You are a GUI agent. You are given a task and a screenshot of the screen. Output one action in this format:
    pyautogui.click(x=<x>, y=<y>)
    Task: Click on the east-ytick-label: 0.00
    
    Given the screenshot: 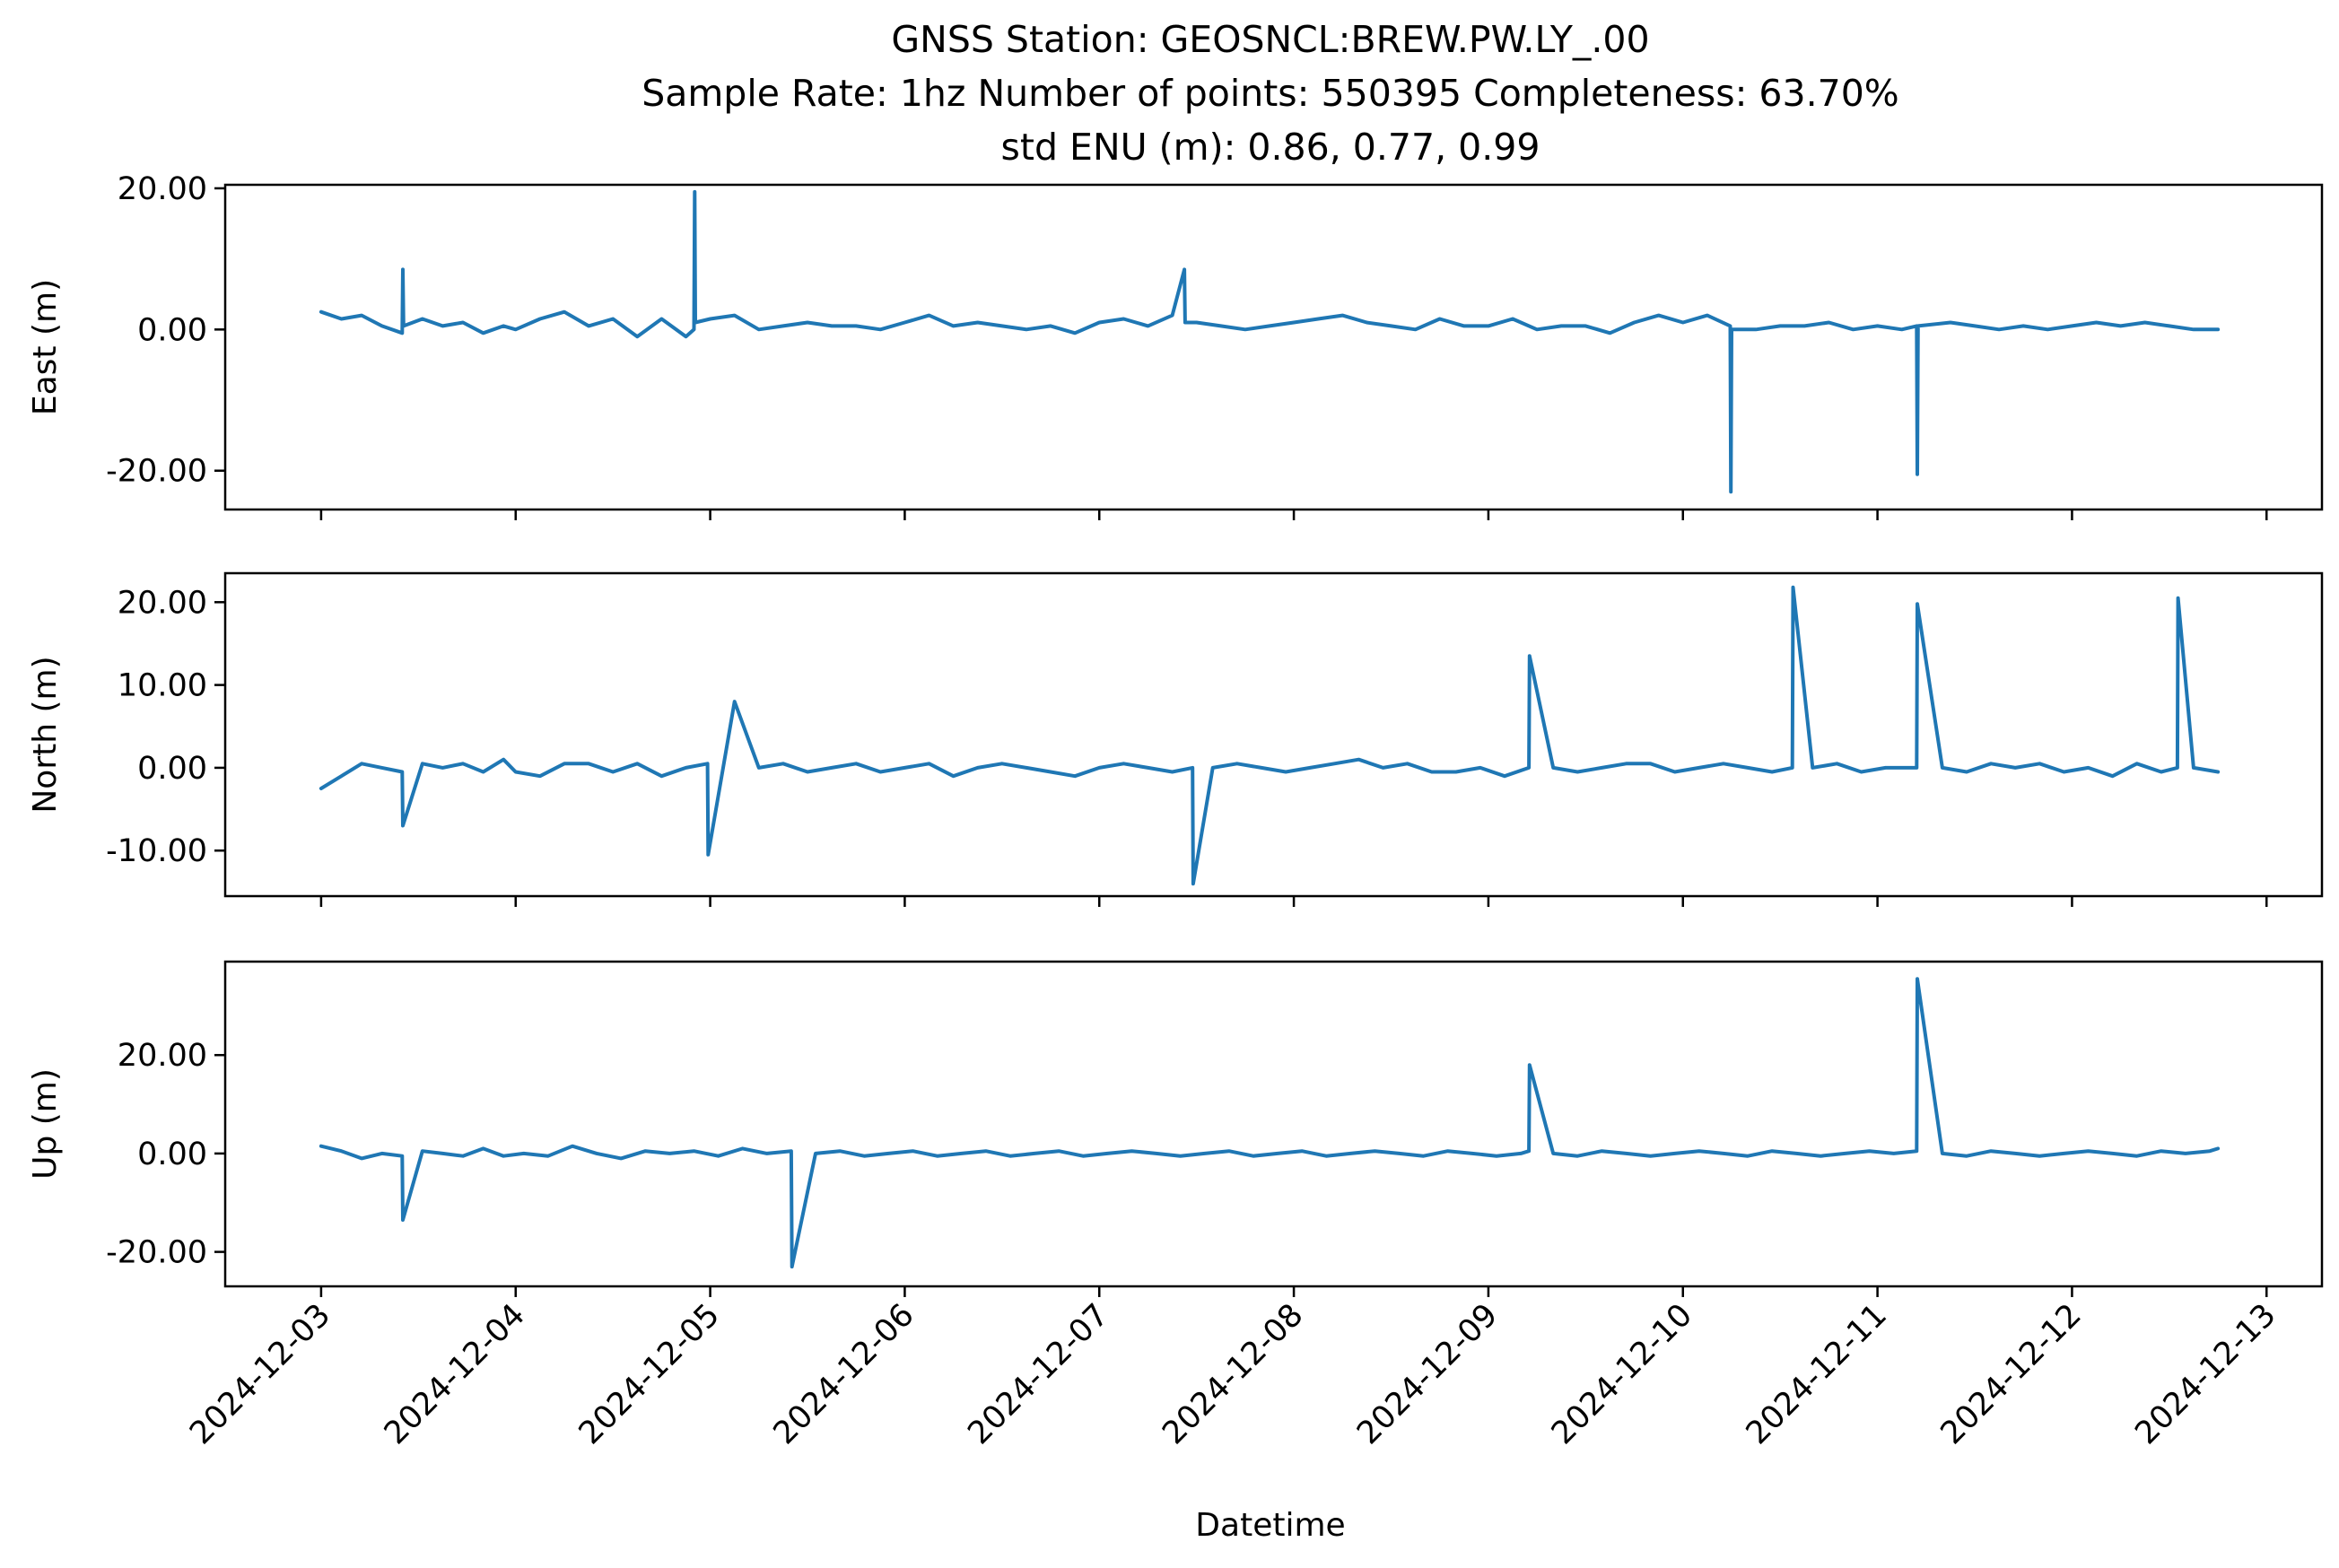 What is the action you would take?
    pyautogui.click(x=172, y=330)
    